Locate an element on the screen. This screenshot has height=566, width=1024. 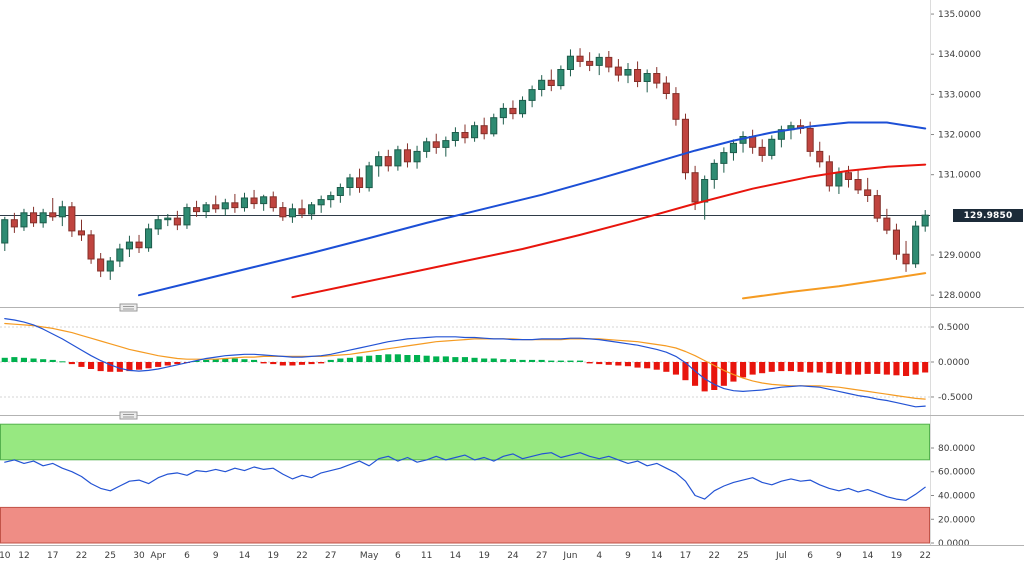
x-axis-label: 6 is located at coordinates (187, 556).